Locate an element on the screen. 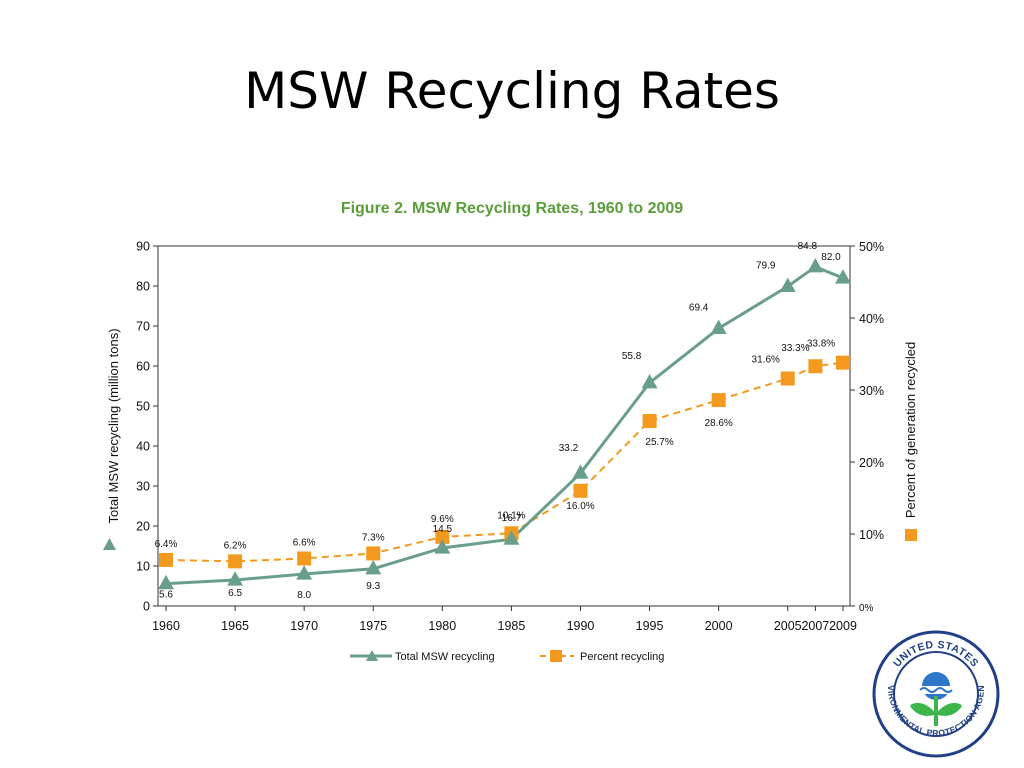 The image size is (1024, 768). total-msw-data-label: 69.4 is located at coordinates (699, 307).